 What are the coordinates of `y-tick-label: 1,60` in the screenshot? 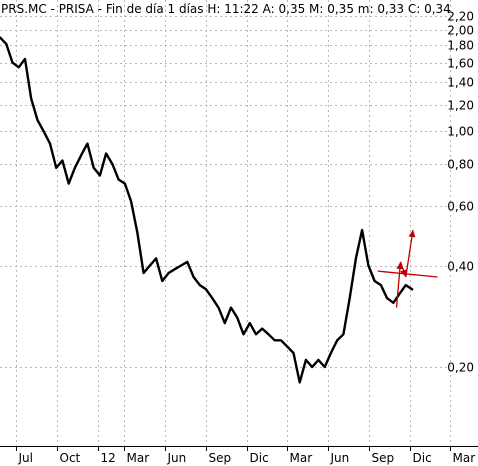 It's located at (460, 64).